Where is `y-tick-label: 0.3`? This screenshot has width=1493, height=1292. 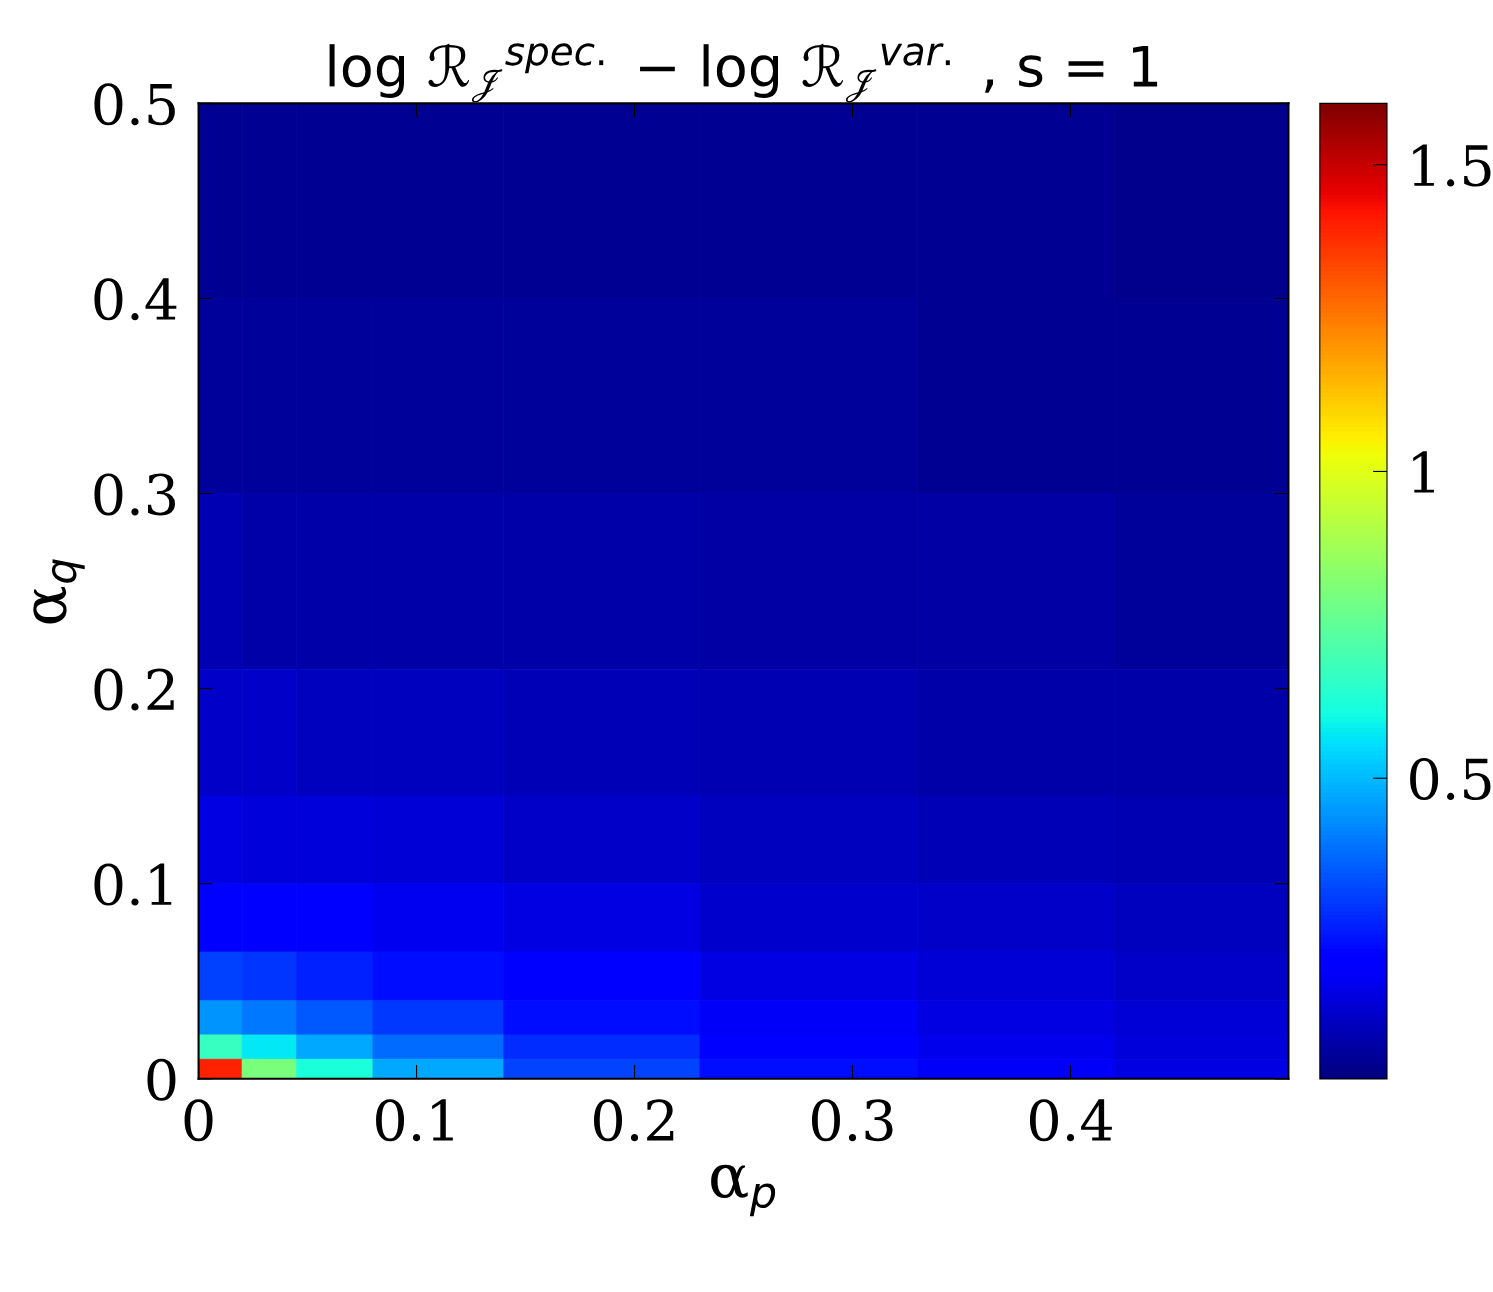
y-tick-label: 0.3 is located at coordinates (134, 494).